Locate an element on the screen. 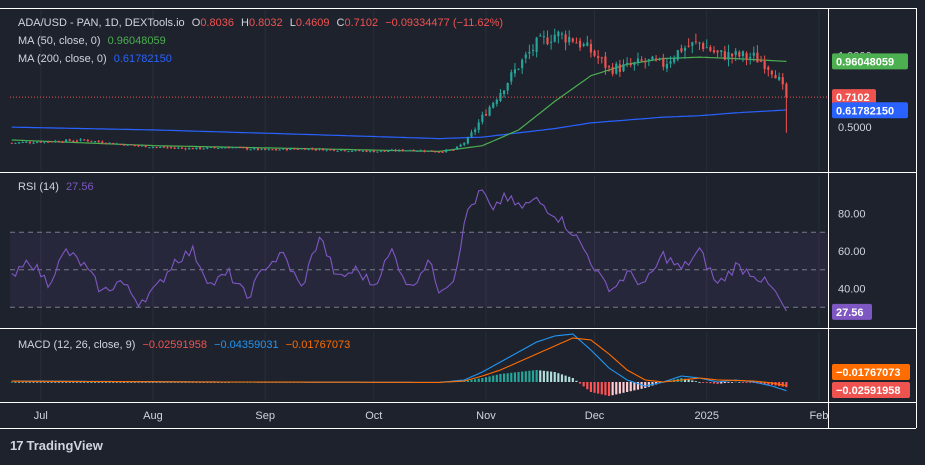 The width and height of the screenshot is (925, 465). tradingview-brand: 17 TradingView is located at coordinates (56, 445).